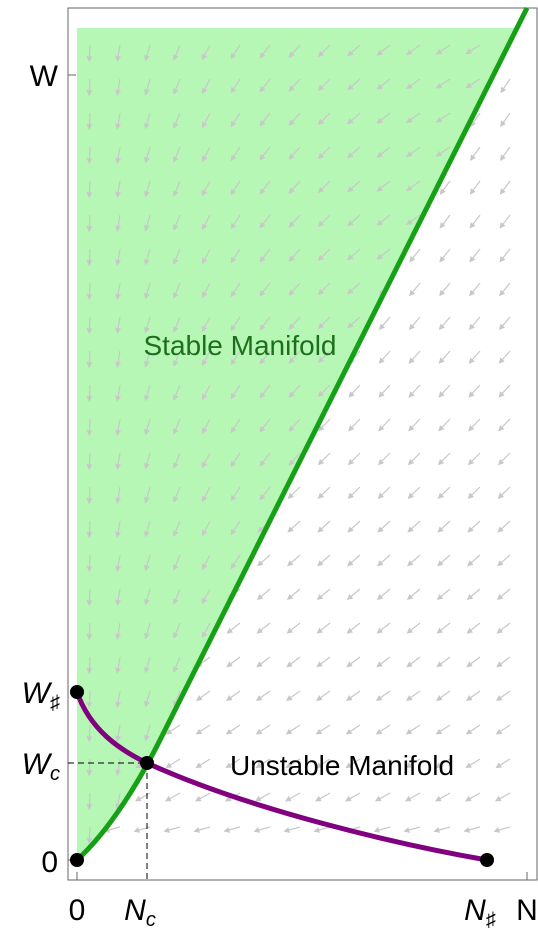 This screenshot has height=931, width=538. What do you see at coordinates (140, 912) in the screenshot?
I see `x-label: Nc` at bounding box center [140, 912].